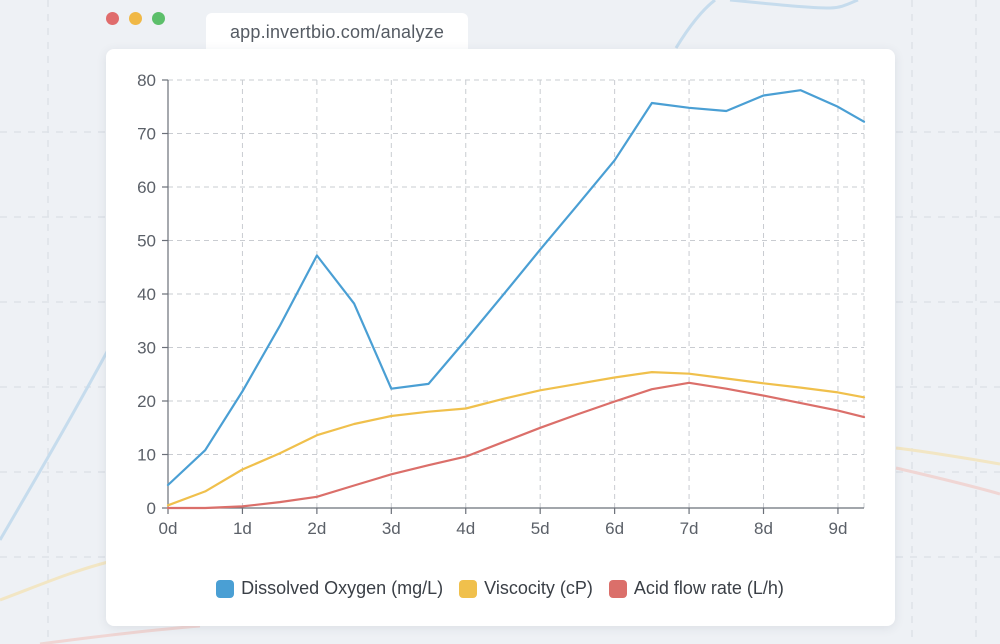 The width and height of the screenshot is (1000, 644). What do you see at coordinates (316, 528) in the screenshot?
I see `x-tick-label: 2d` at bounding box center [316, 528].